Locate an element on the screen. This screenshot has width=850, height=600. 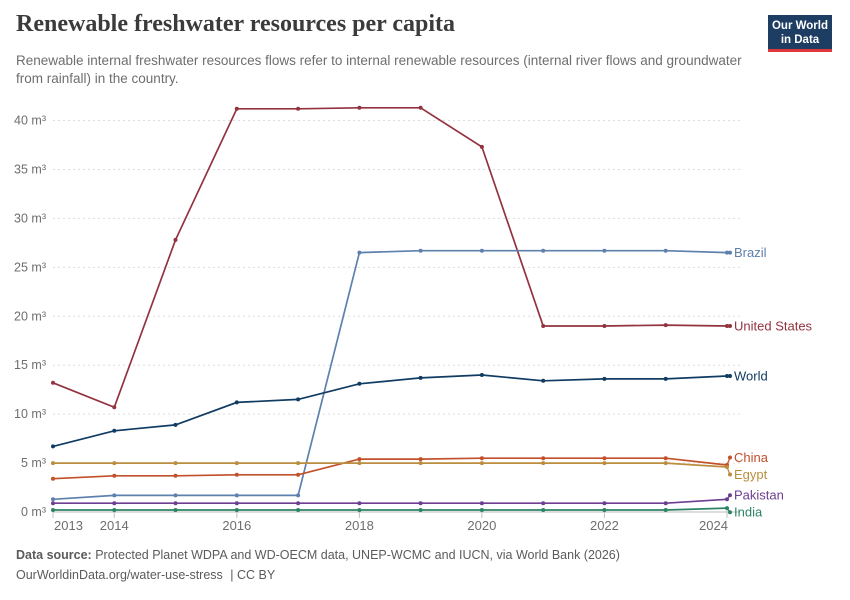
series-label-world: World is located at coordinates (751, 376).